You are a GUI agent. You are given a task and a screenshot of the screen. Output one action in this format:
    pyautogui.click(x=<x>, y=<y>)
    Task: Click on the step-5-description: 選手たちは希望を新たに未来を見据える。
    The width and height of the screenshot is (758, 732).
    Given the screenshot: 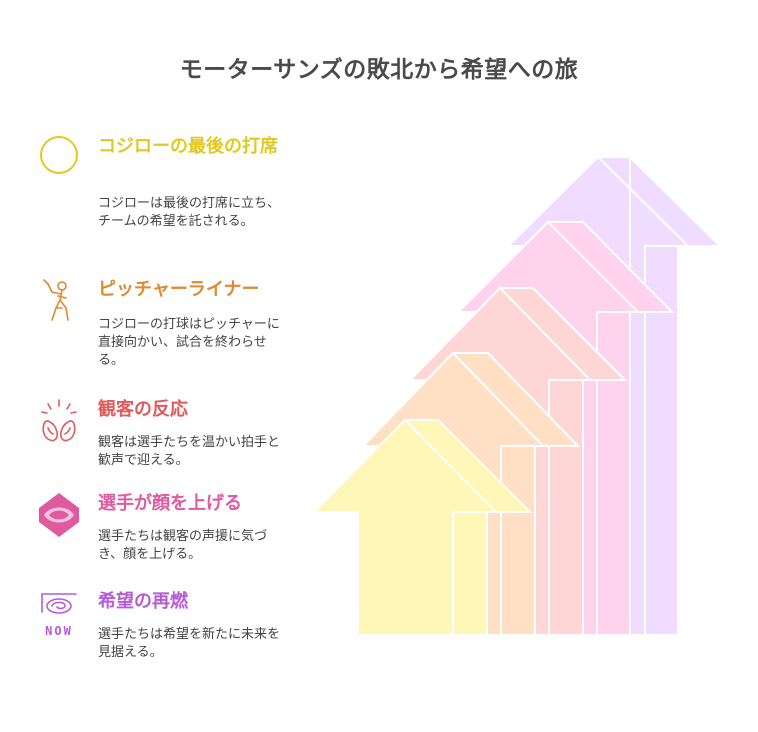 What is the action you would take?
    pyautogui.click(x=189, y=643)
    